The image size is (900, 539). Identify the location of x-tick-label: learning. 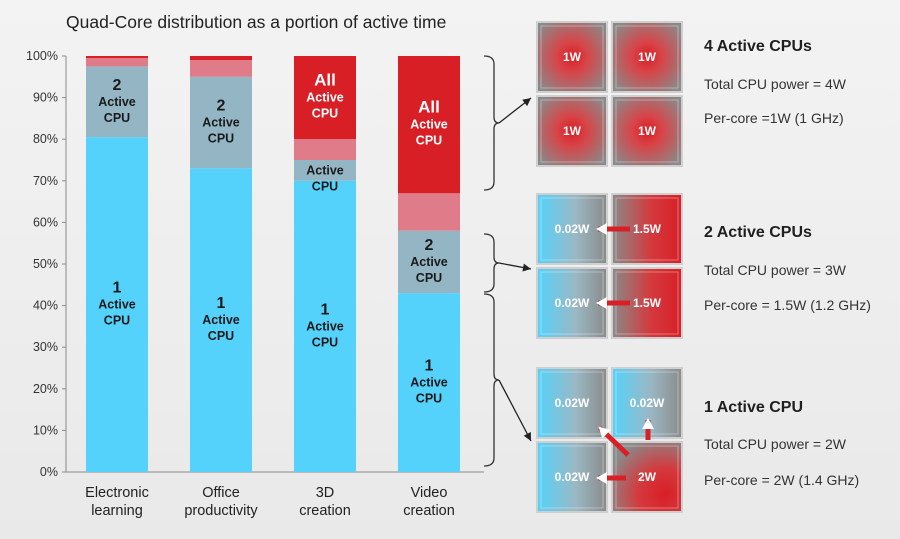
(117, 511).